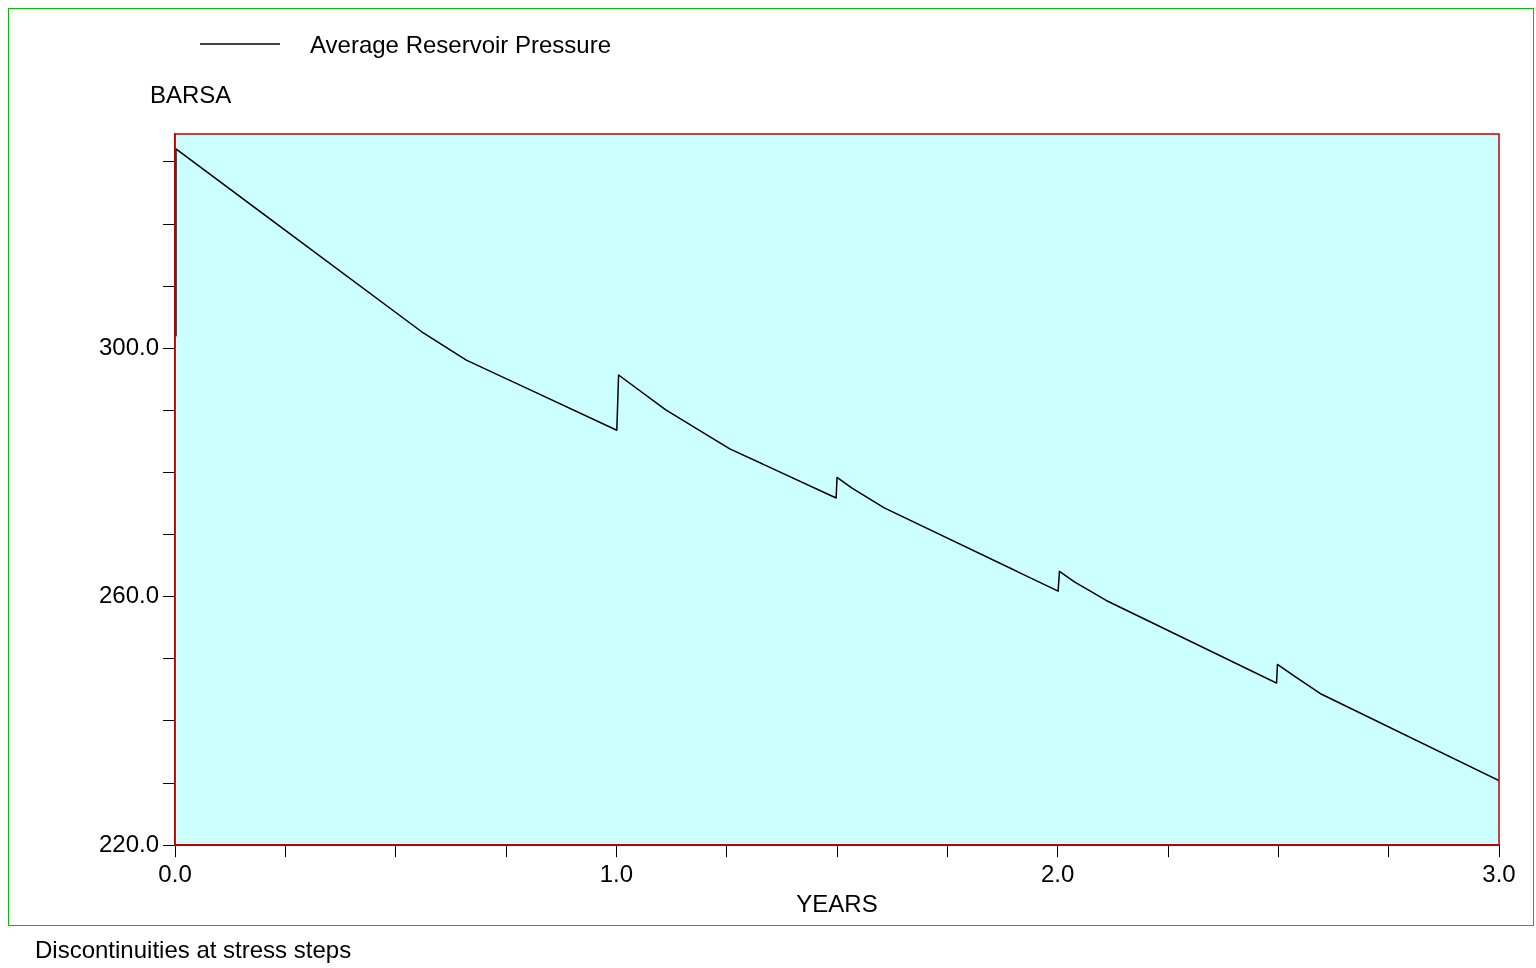  I want to click on x-tick-label: 1.0, so click(616, 874).